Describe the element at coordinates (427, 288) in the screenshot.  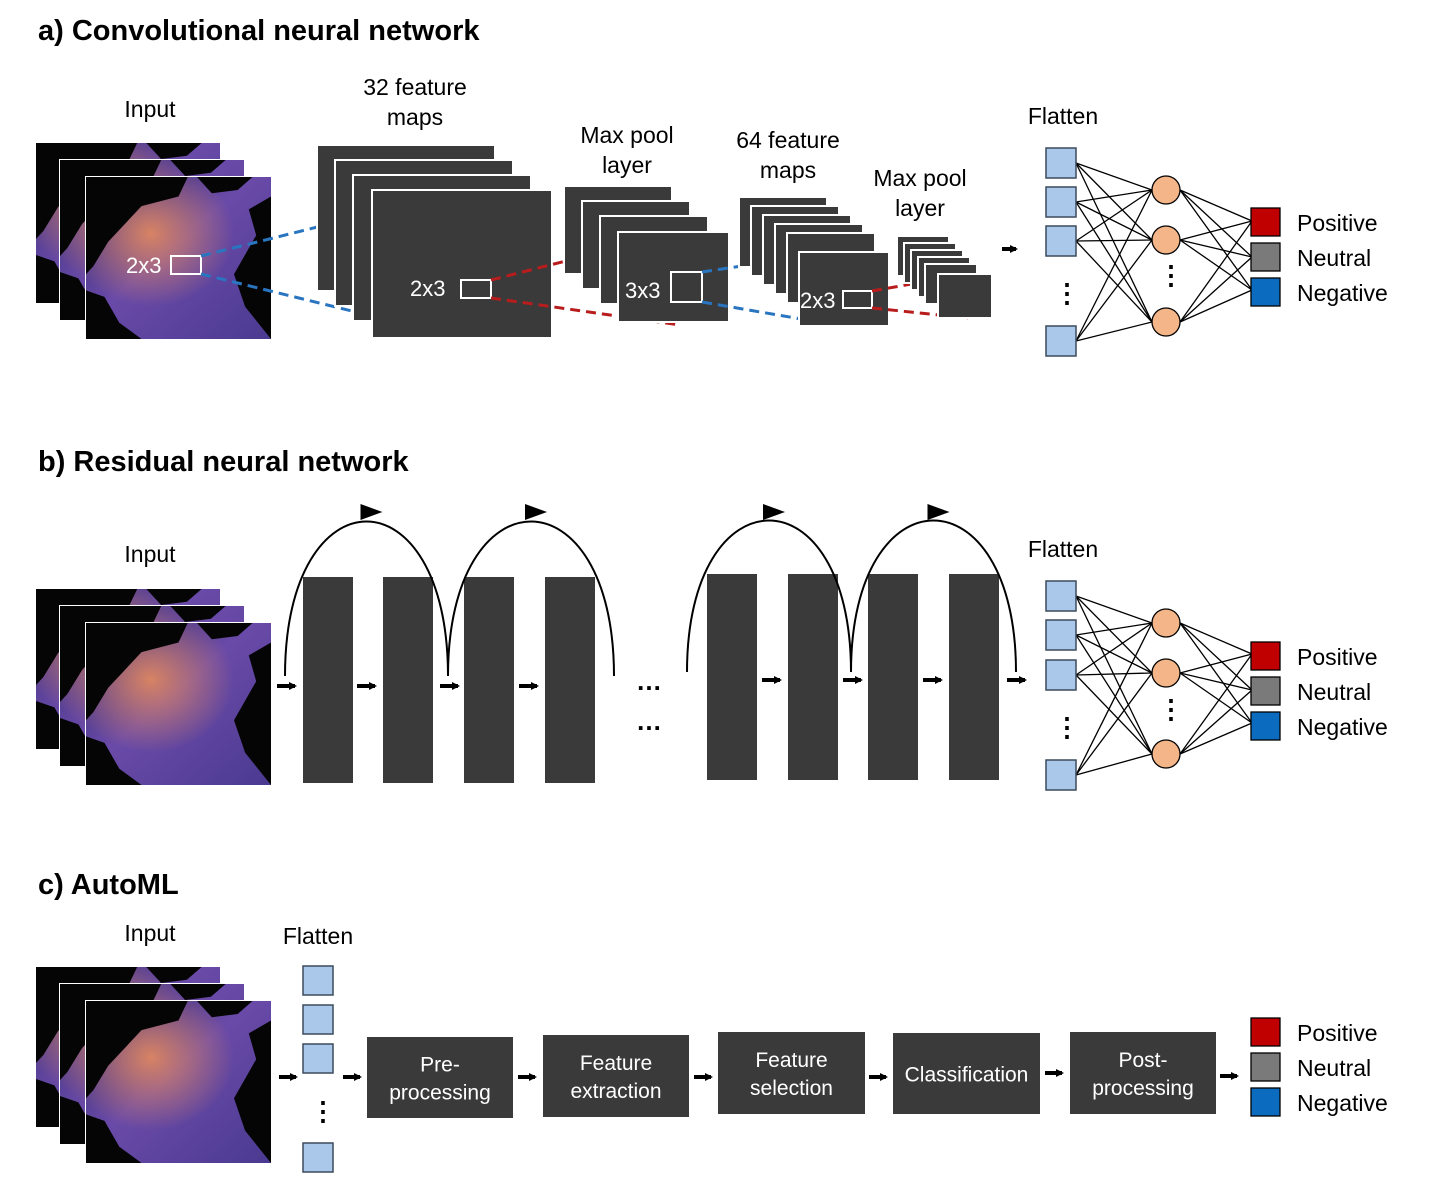
I see `panel-a-conv1-kernel-label: 2x3` at that location.